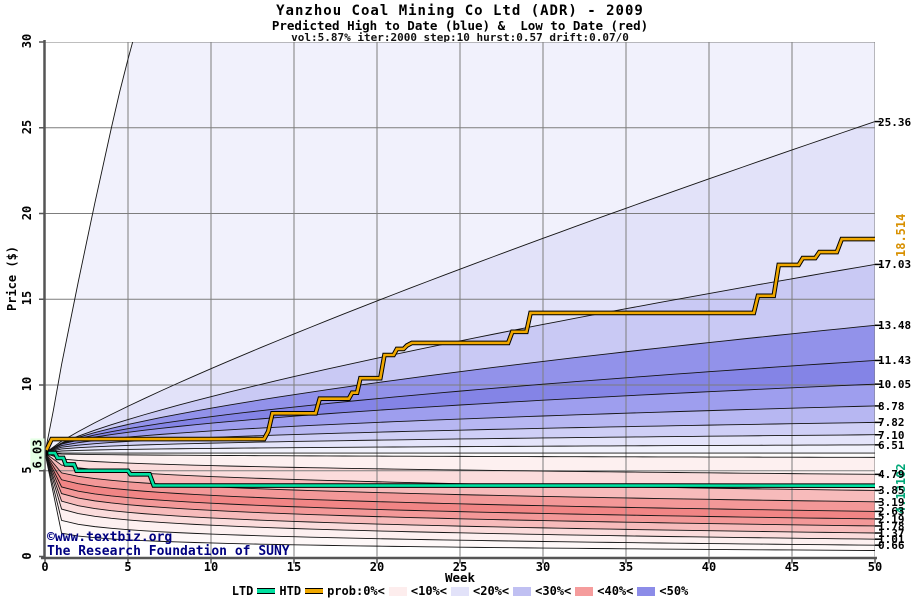 Image resolution: width=920 pixels, height=600 pixels. Describe the element at coordinates (891, 533) in the screenshot. I see `right-axis-value-label: 1.37` at that location.